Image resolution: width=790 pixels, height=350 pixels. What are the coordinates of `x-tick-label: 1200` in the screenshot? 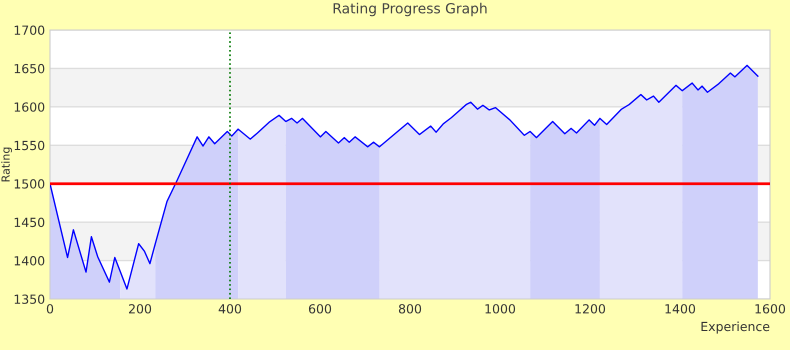 It's located at (590, 309).